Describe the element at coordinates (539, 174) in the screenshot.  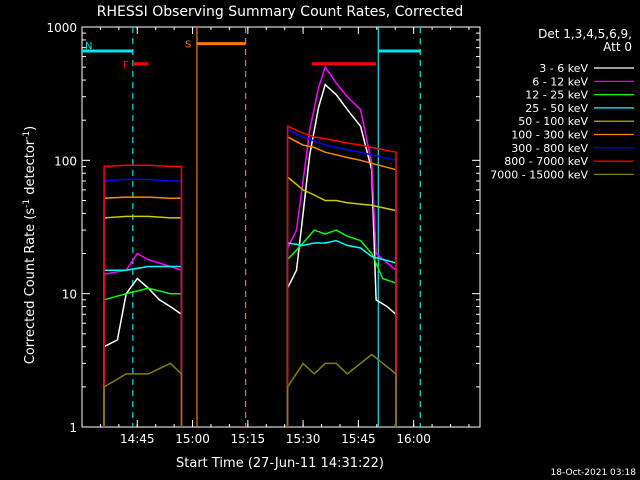
I see `legend-label: 7000 - 15000 keV` at that location.